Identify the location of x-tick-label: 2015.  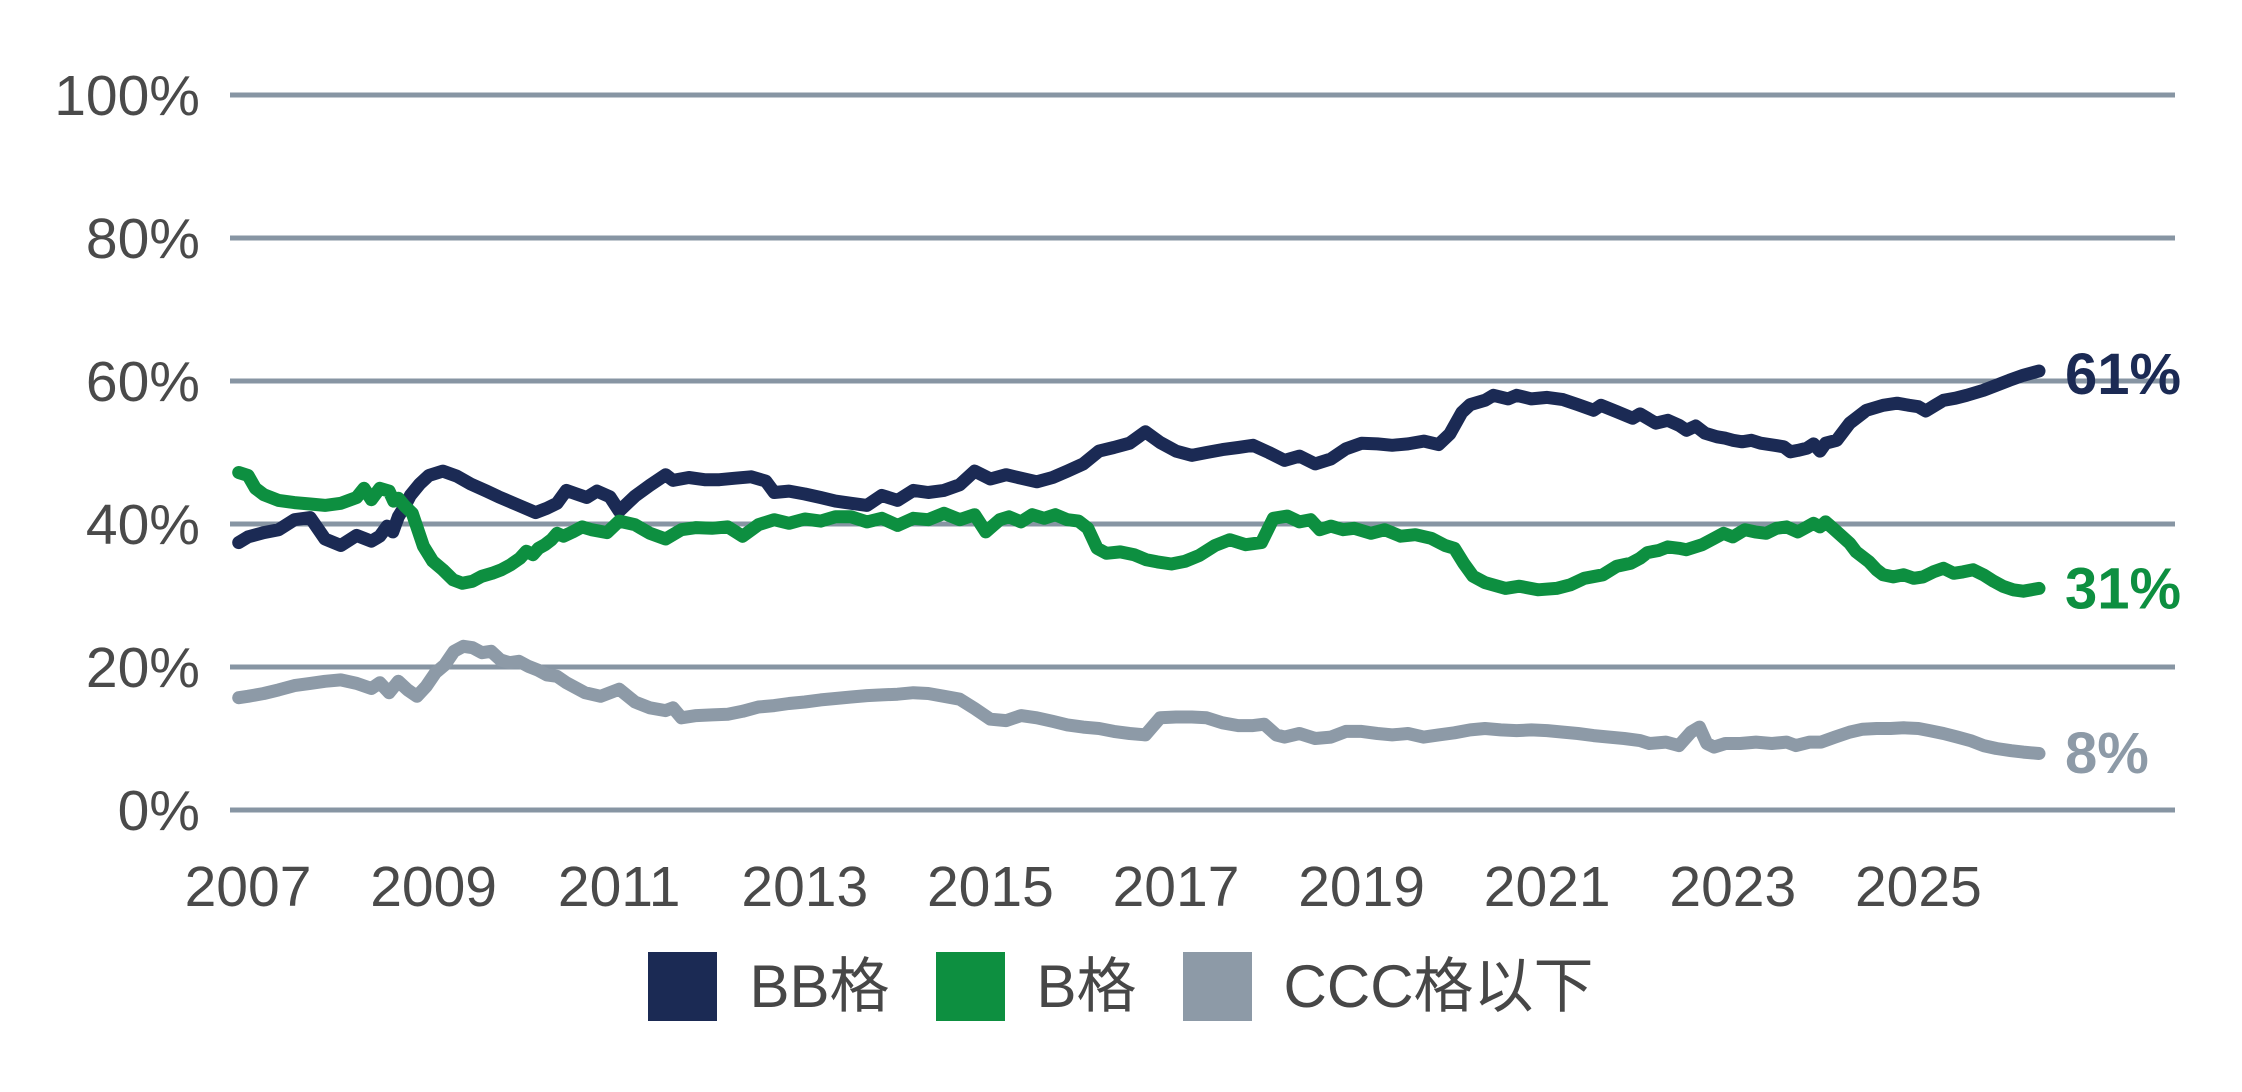
(990, 887).